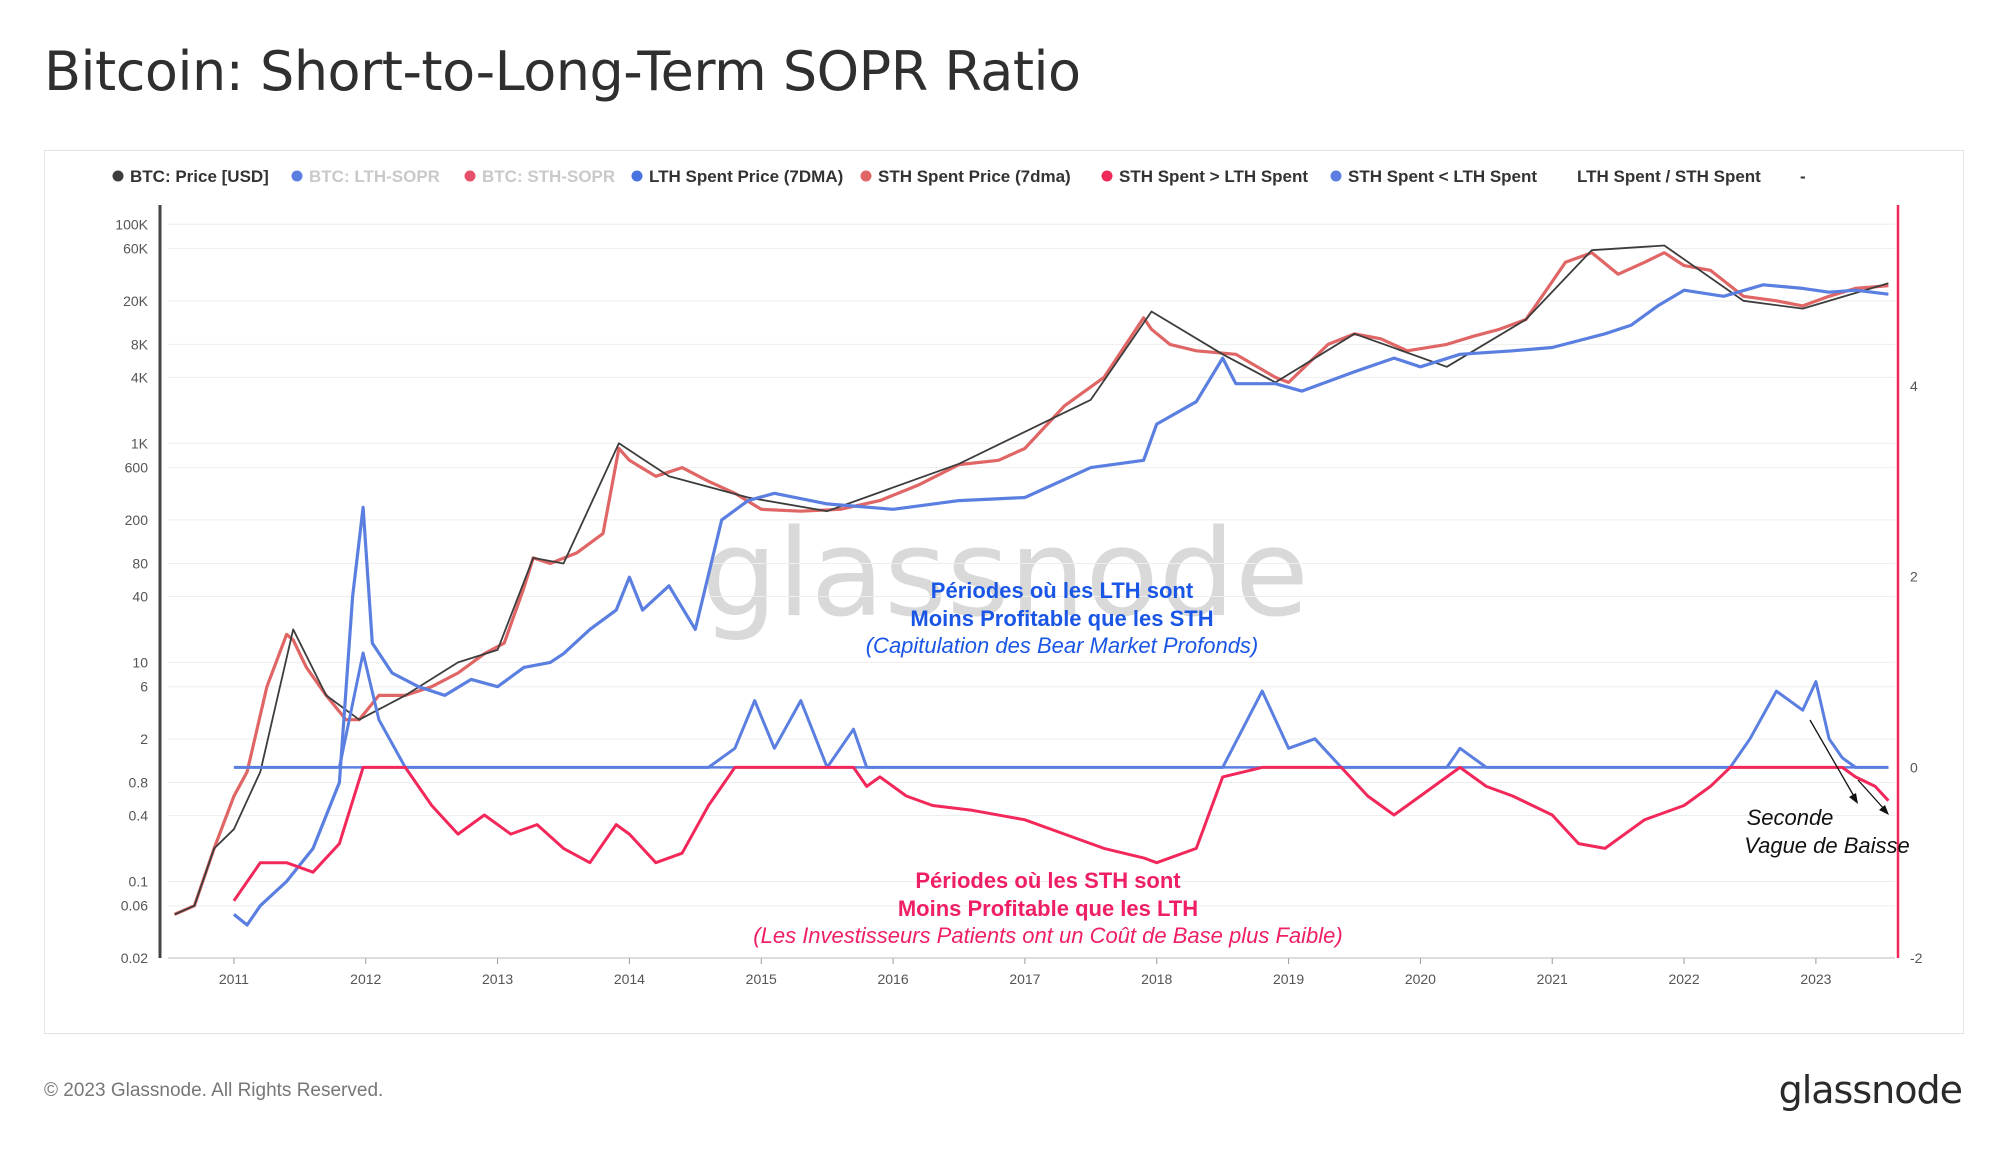  Describe the element at coordinates (140, 377) in the screenshot. I see `y-left-tick-label: 4K` at that location.